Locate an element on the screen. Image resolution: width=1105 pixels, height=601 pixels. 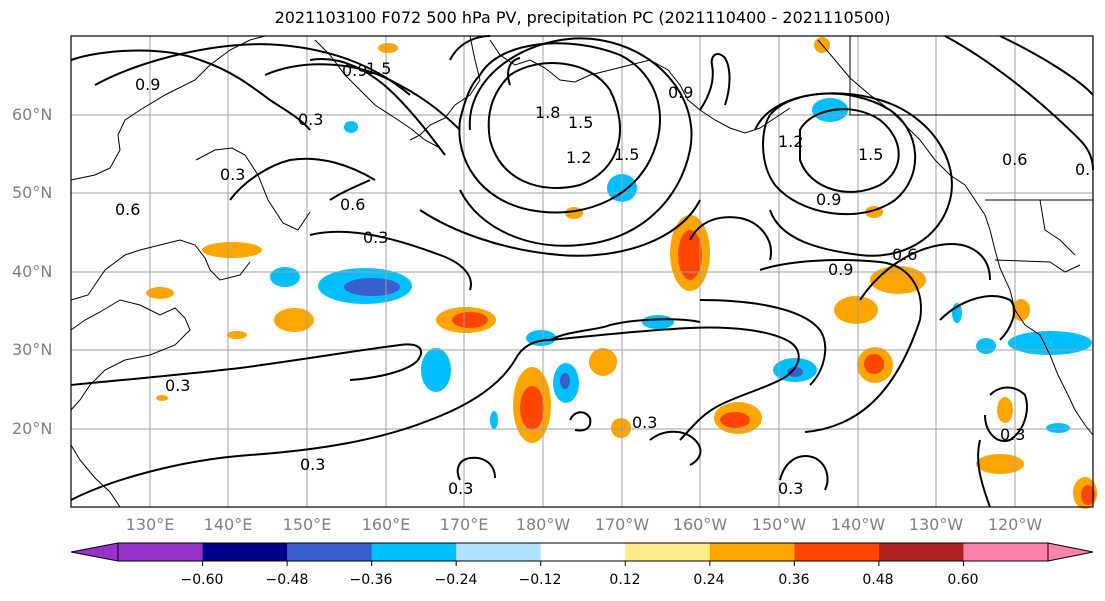
lon-label: 160°W is located at coordinates (700, 524).